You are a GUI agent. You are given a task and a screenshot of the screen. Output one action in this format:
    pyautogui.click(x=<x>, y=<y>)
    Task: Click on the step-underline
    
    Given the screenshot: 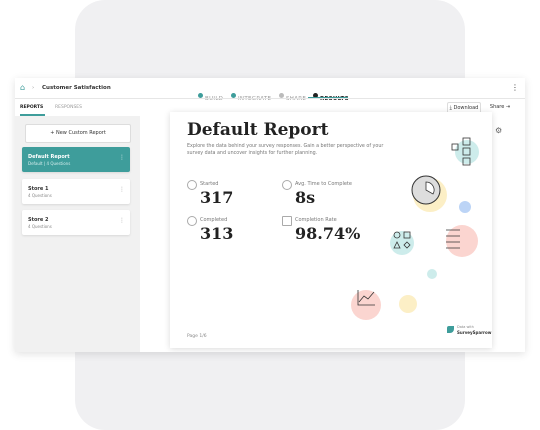 What is the action you would take?
    pyautogui.click(x=328, y=98)
    